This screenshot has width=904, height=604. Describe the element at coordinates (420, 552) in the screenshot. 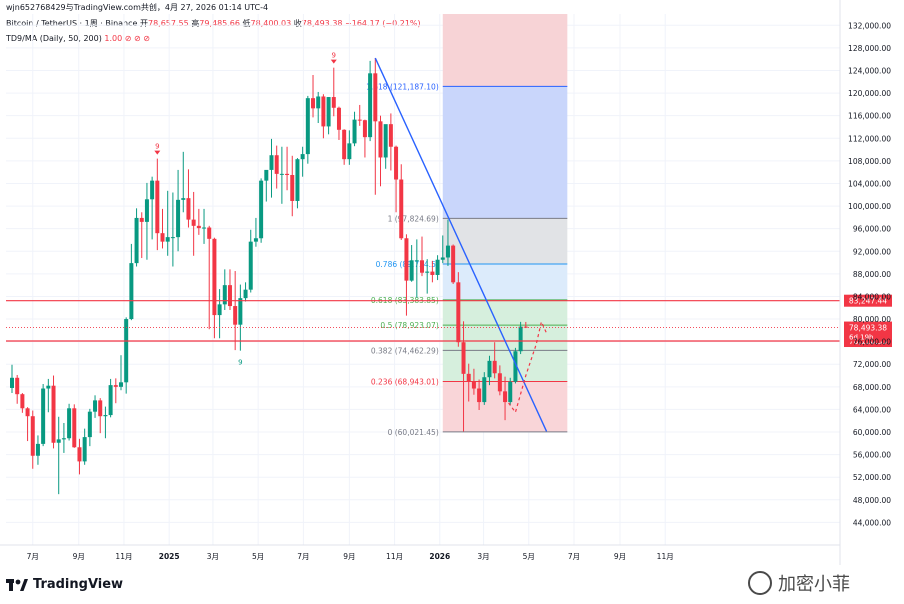

I see `time-axis: 7月 9月 11月 2025 3月 5月 7月 9月 11月 2026 3月 5月 7月 9月 11月` at that location.